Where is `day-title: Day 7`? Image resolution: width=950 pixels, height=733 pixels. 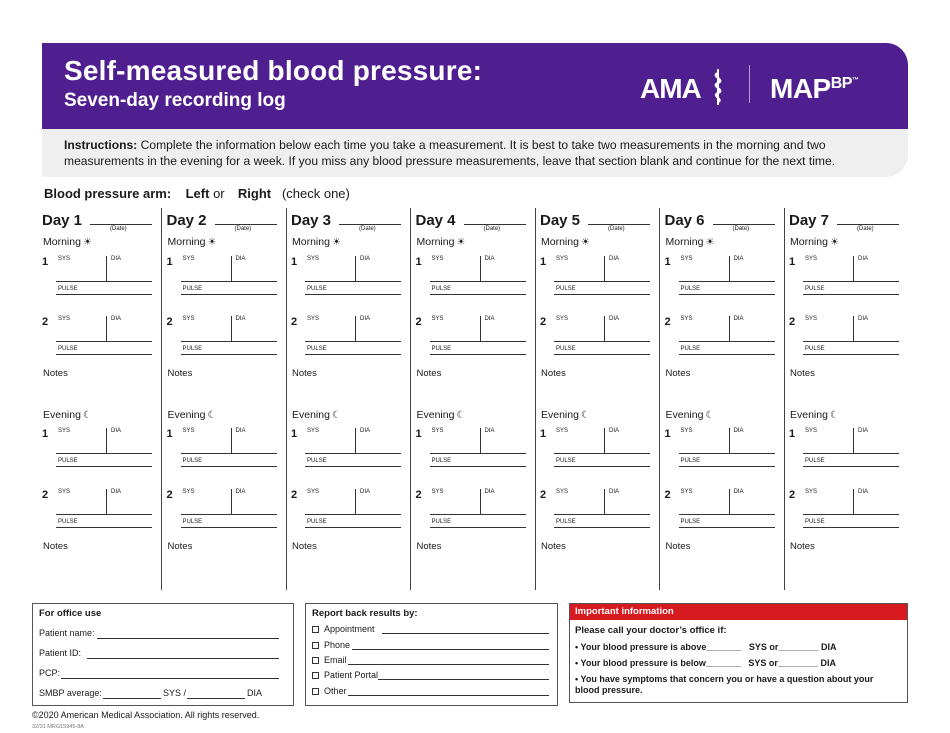
day-title: Day 7 is located at coordinates (809, 220).